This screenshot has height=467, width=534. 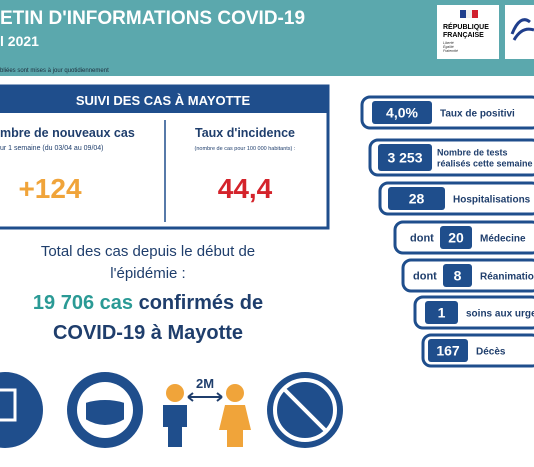 I want to click on incidence-value: 44,4, so click(x=245, y=188).